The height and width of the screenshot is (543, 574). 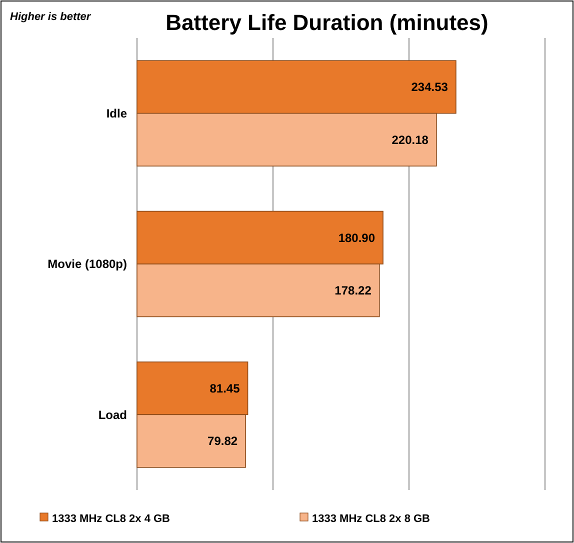 I want to click on legend-label: 1333 MHz CL8 2x 4 GB, so click(x=111, y=518).